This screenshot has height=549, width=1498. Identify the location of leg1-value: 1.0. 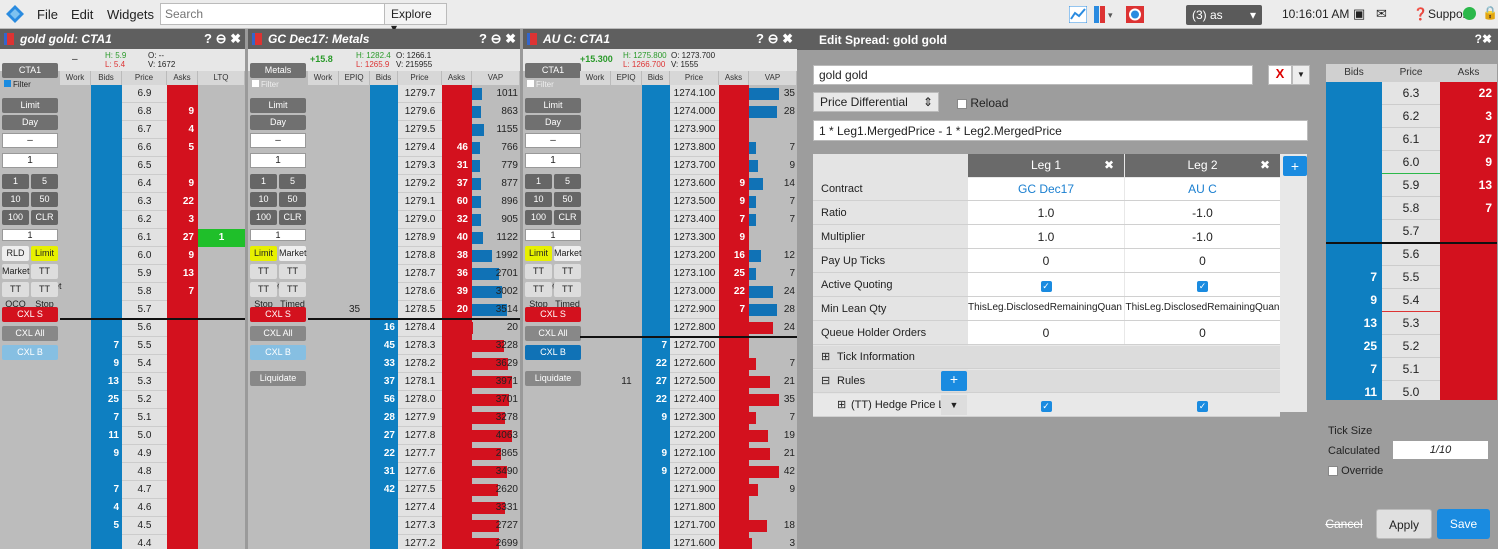
(1046, 237).